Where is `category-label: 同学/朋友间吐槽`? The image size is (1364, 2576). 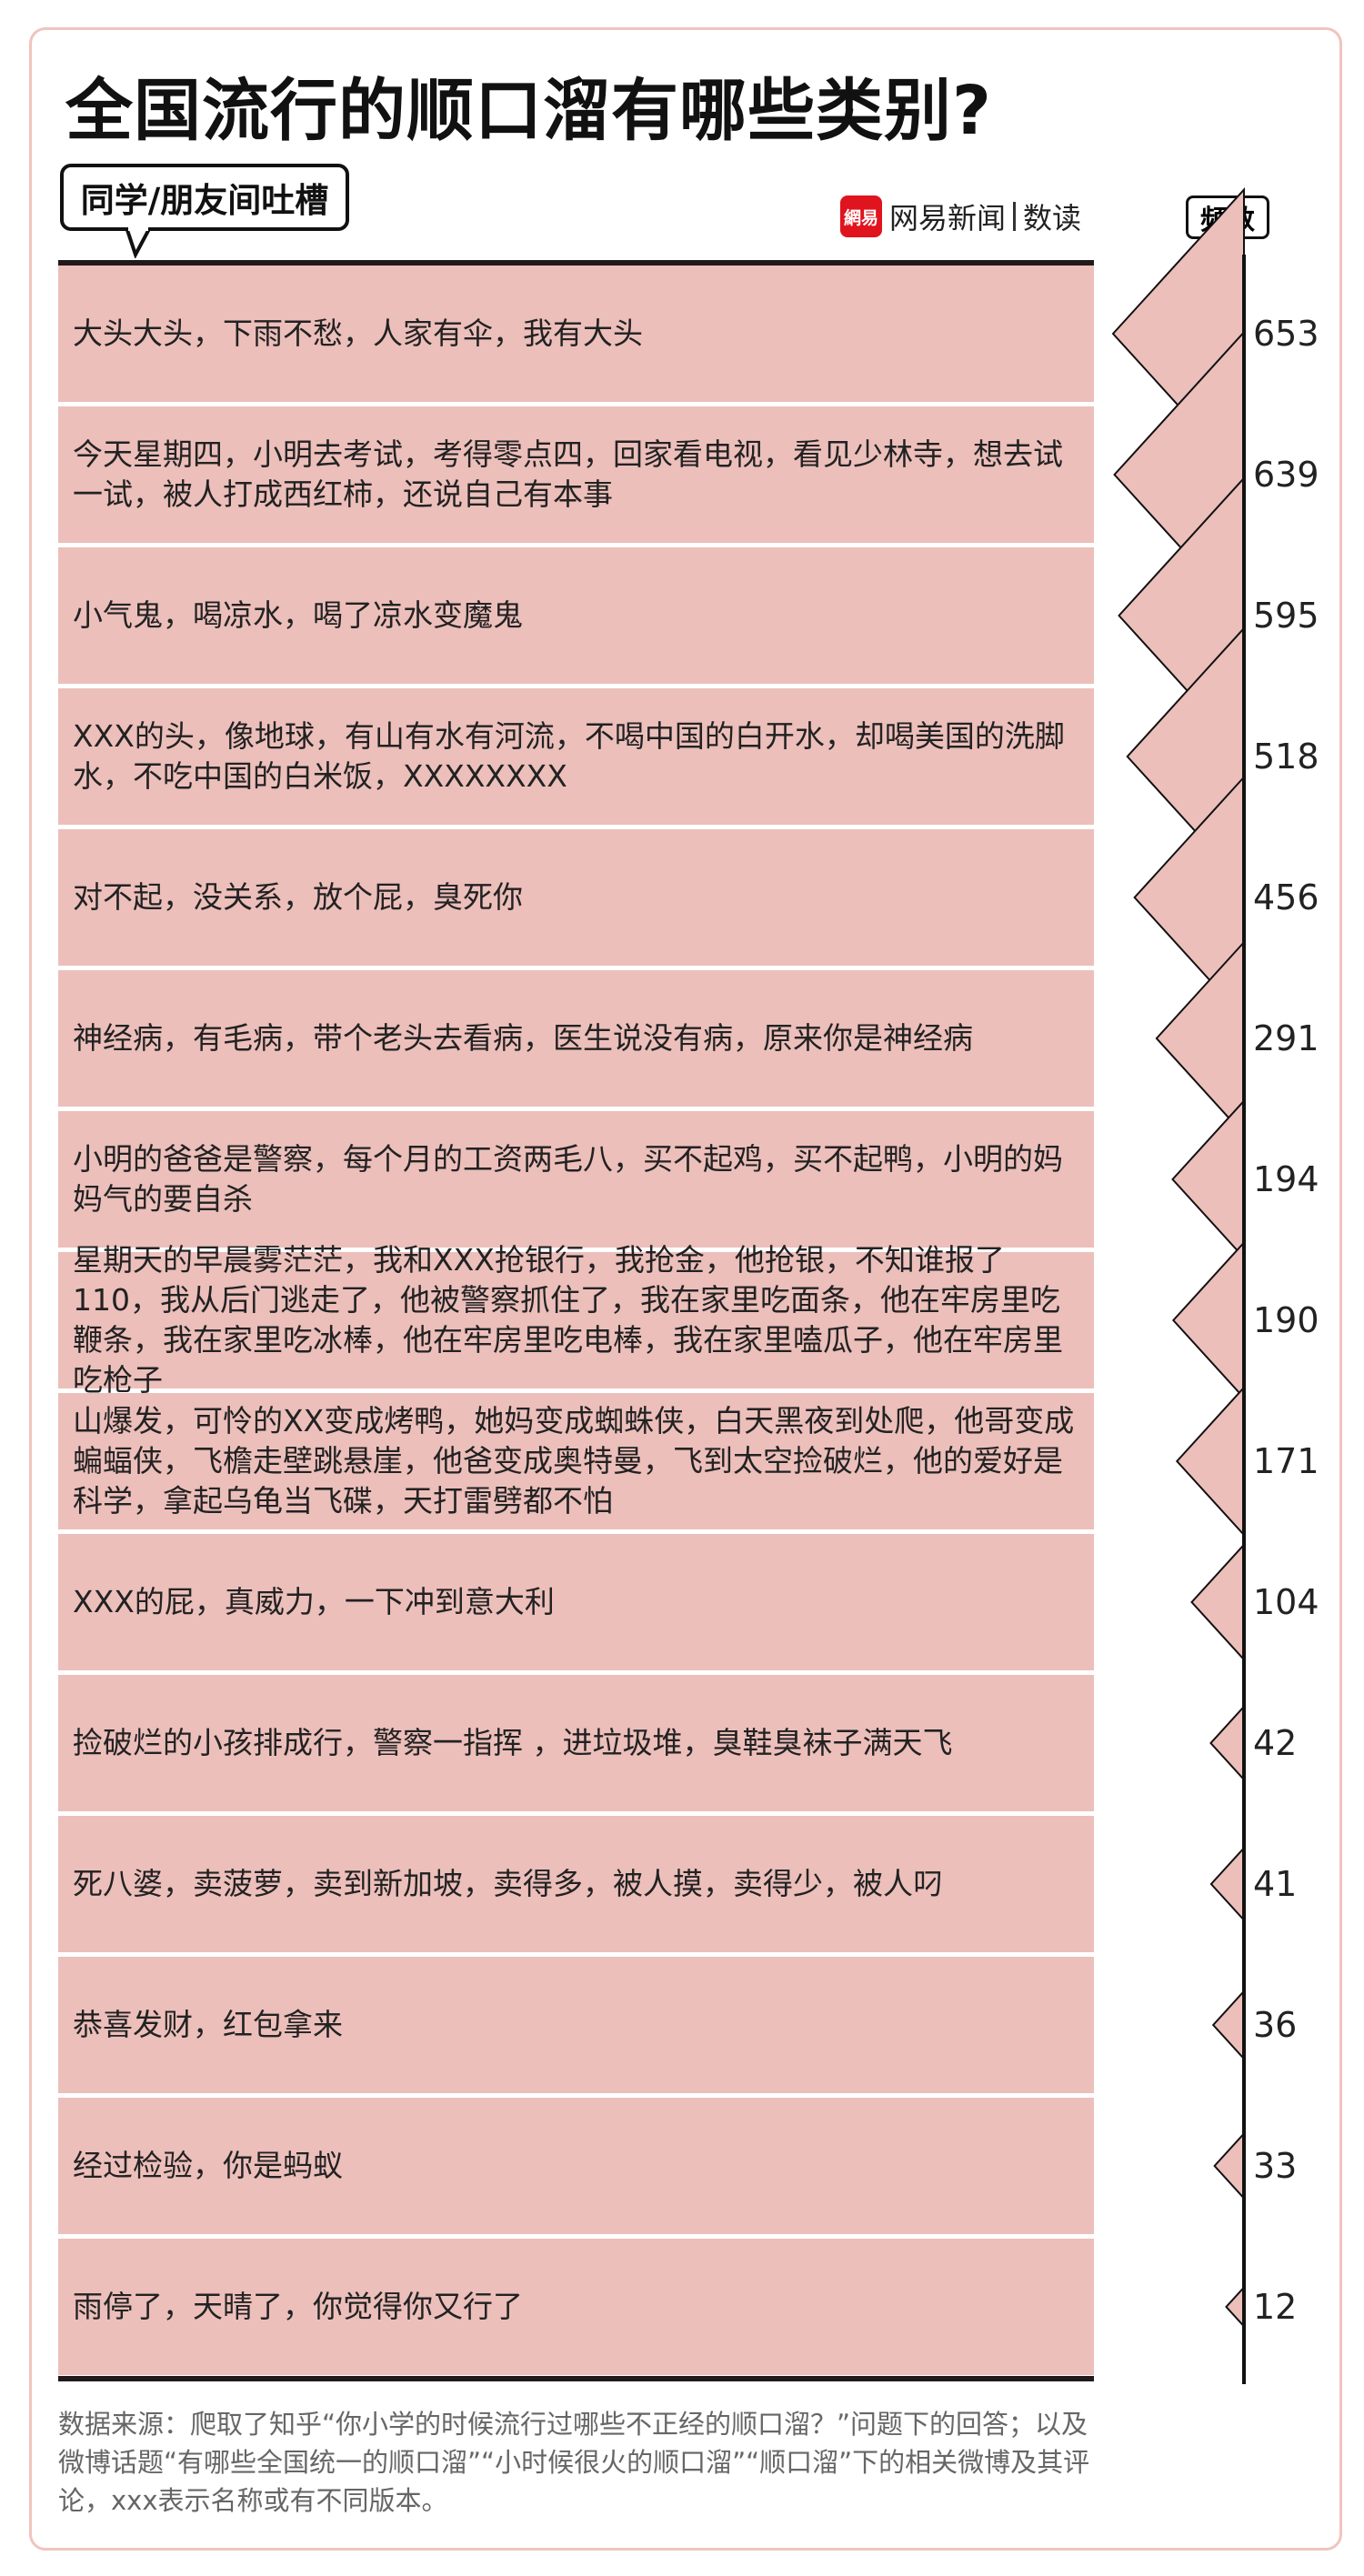
category-label: 同学/朋友间吐槽 is located at coordinates (204, 197).